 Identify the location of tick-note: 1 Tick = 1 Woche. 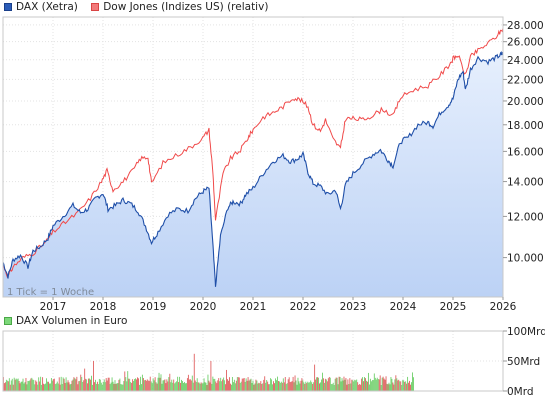
(50, 292).